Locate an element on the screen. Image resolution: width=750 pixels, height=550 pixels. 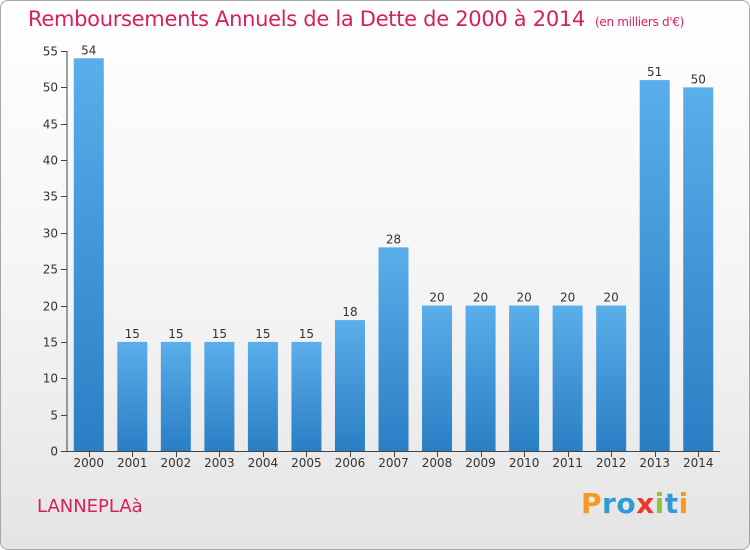
x-tick-label: 2007 is located at coordinates (393, 463).